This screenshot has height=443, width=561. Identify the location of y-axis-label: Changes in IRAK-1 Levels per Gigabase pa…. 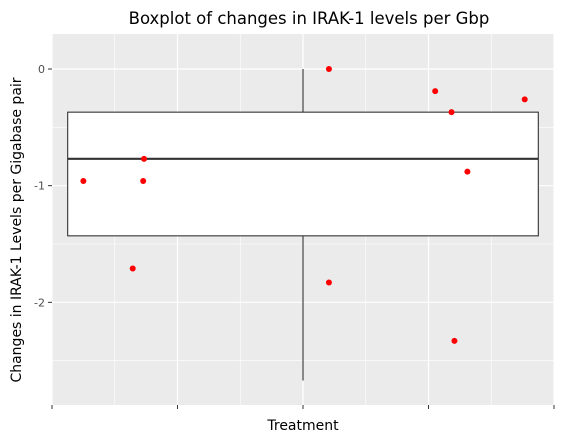
(17, 229).